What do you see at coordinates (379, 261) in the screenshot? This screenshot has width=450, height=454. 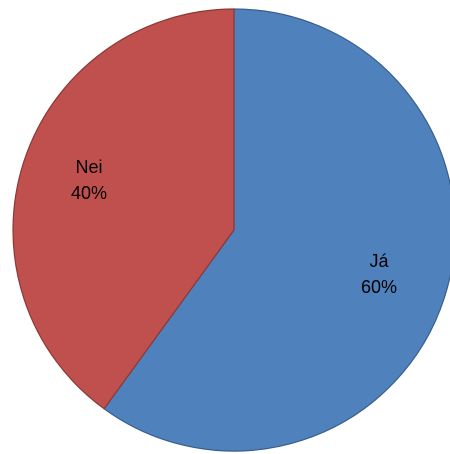 I see `slice-category-label: Já` at bounding box center [379, 261].